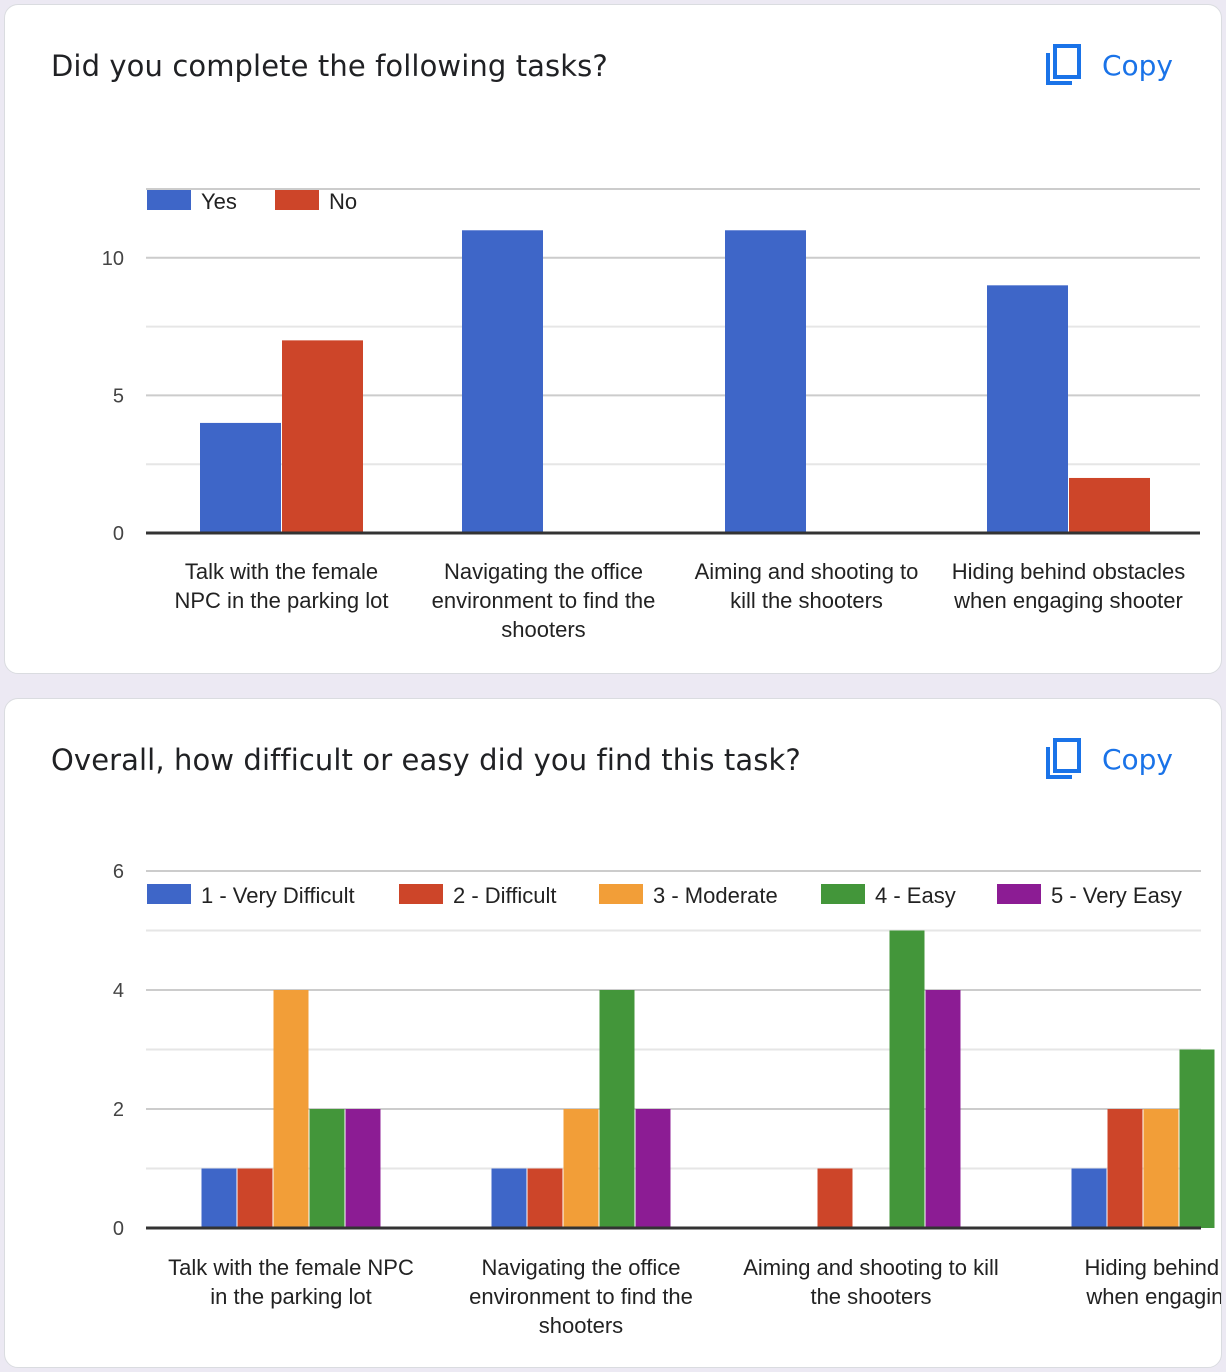 The image size is (1226, 1372). What do you see at coordinates (118, 872) in the screenshot?
I see `y-tick-label: 6` at bounding box center [118, 872].